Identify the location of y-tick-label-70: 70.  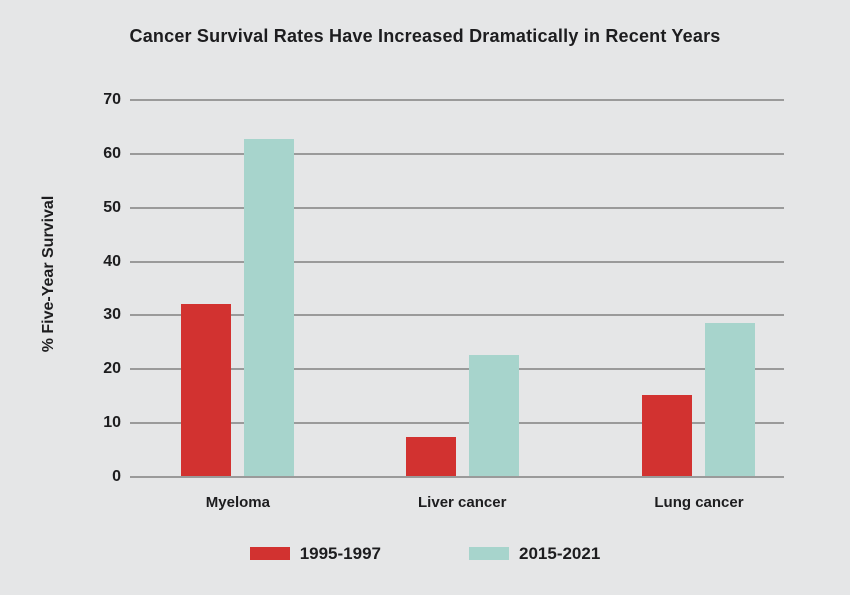
(112, 99).